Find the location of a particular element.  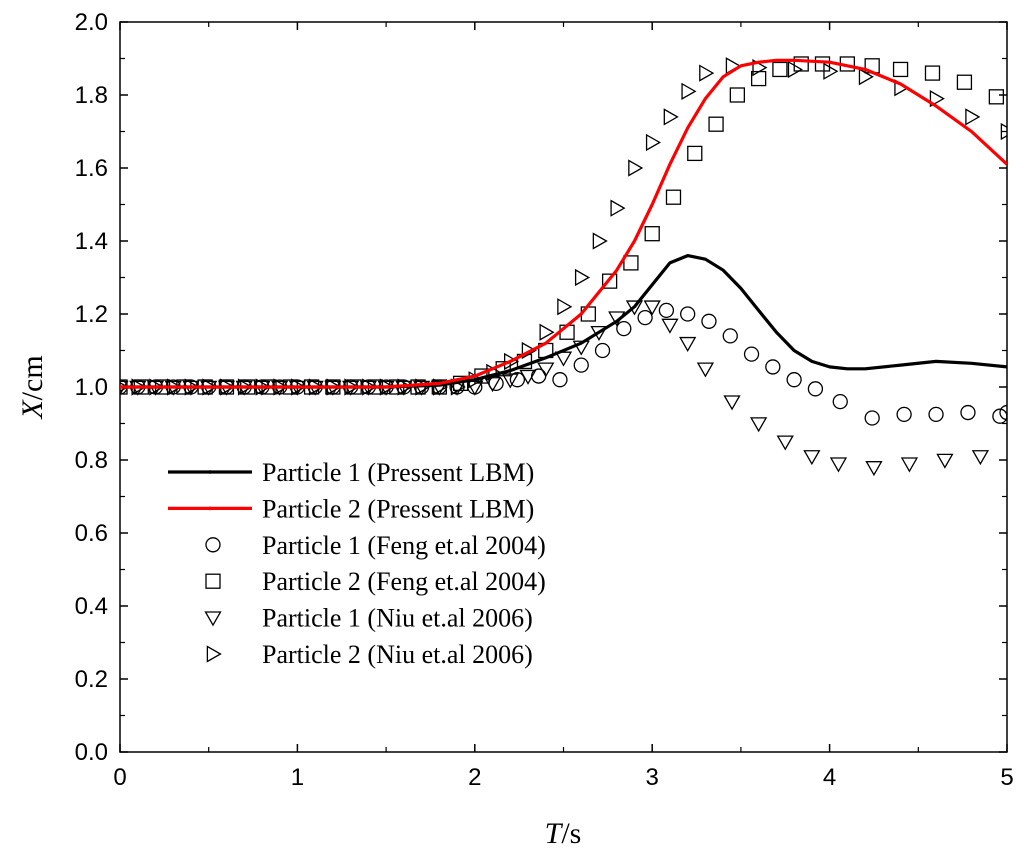

x-axis-title: T/s is located at coordinates (563, 833).